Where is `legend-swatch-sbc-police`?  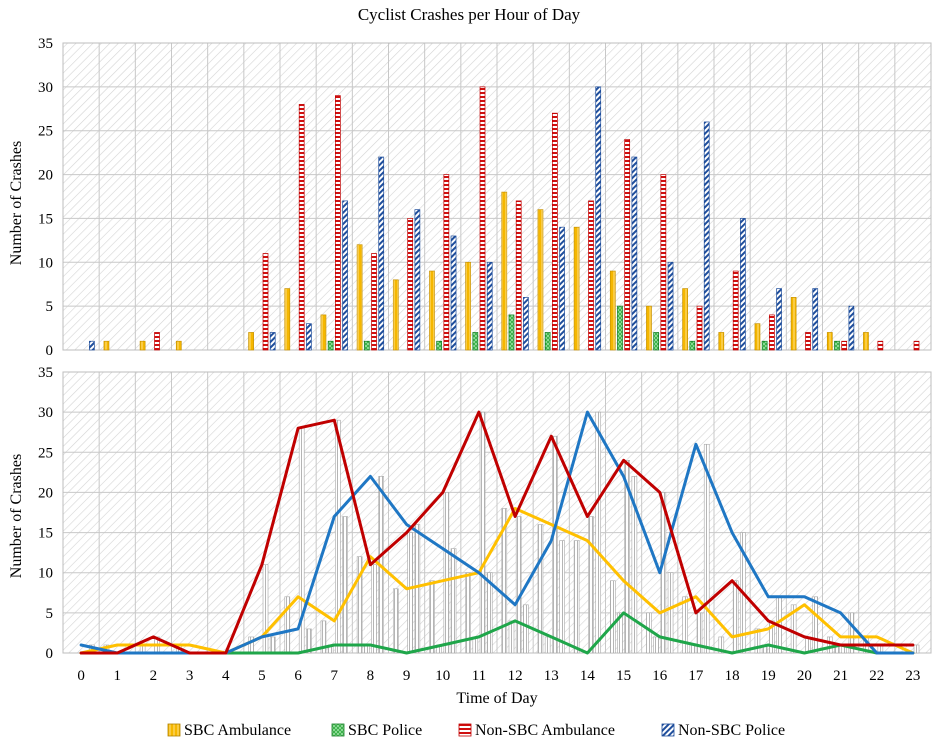
legend-swatch-sbc-police is located at coordinates (338, 730).